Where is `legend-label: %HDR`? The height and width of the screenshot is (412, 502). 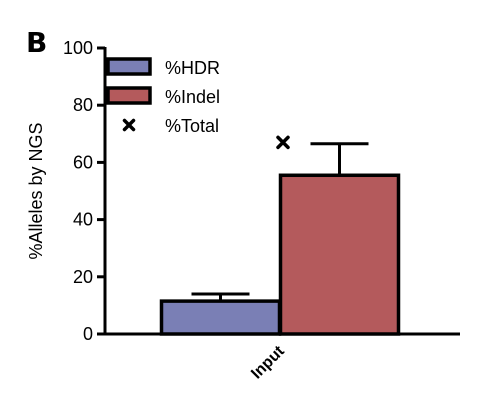 legend-label: %HDR is located at coordinates (192, 68).